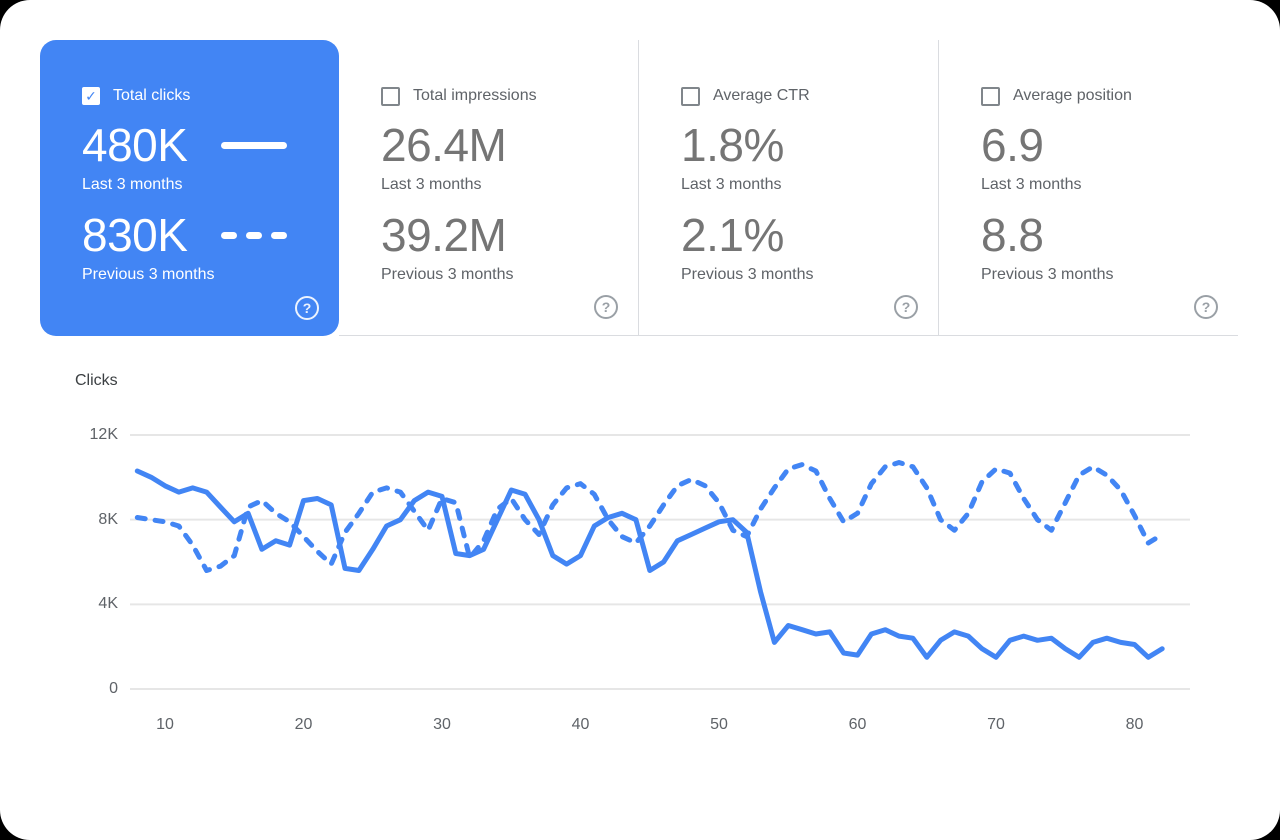  I want to click on metric-value-previous: 8.8, so click(1012, 235).